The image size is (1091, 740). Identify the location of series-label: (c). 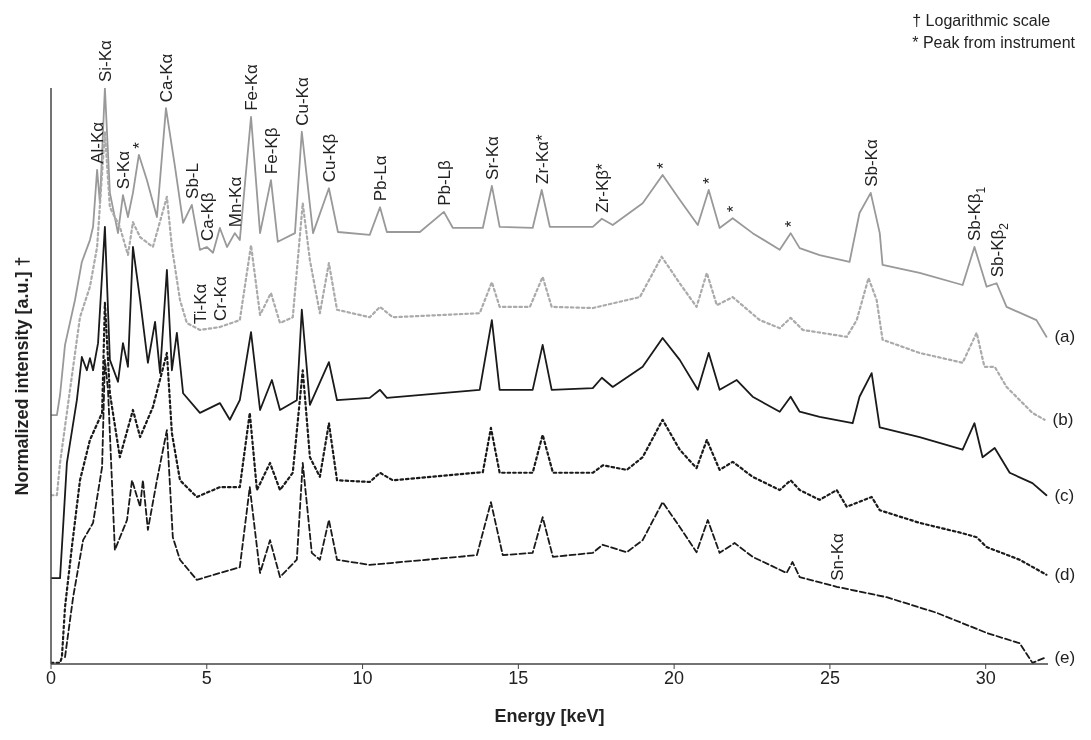
(1064, 495).